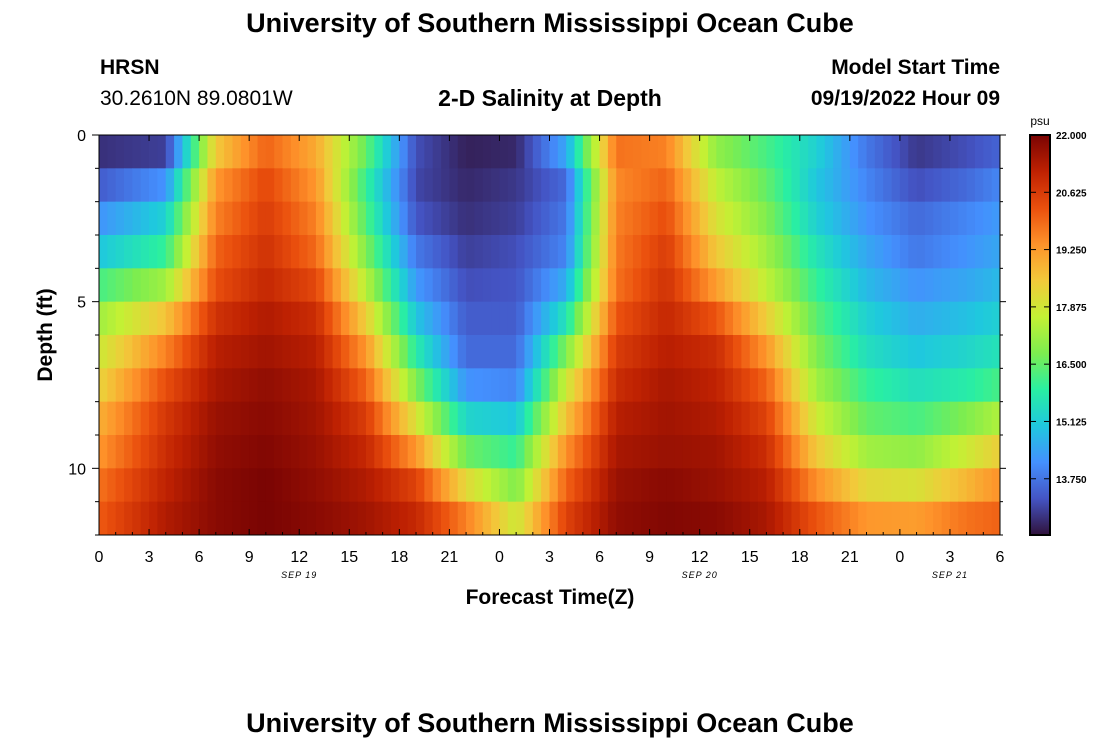 This screenshot has height=750, width=1100. What do you see at coordinates (1071, 251) in the screenshot?
I see `colorbar-tick-label: 19.250` at bounding box center [1071, 251].